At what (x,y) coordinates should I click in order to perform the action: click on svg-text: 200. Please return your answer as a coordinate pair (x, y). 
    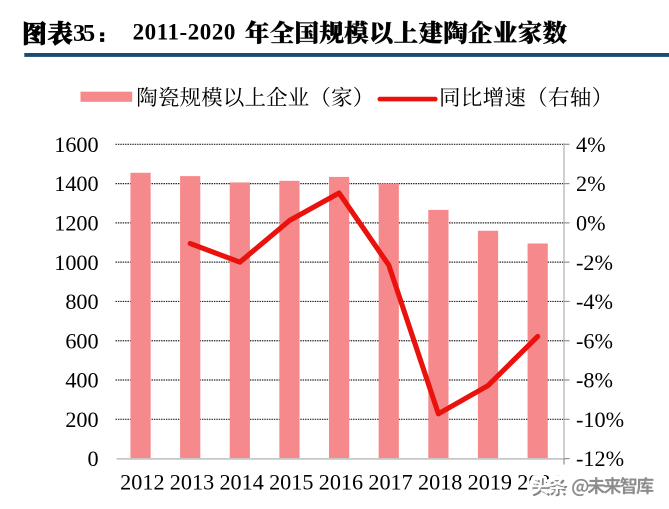
    Looking at the image, I should click on (81, 419).